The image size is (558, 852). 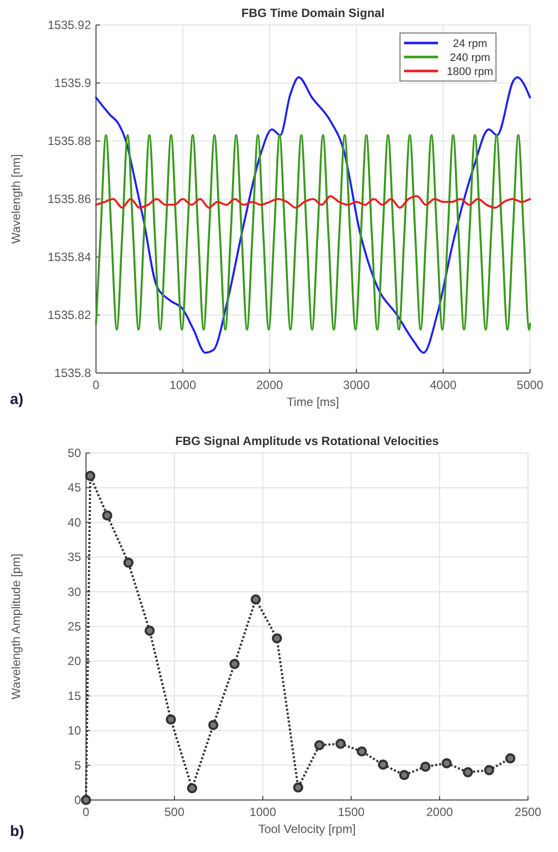 I want to click on legend-label: 1800 rpm, so click(x=470, y=72).